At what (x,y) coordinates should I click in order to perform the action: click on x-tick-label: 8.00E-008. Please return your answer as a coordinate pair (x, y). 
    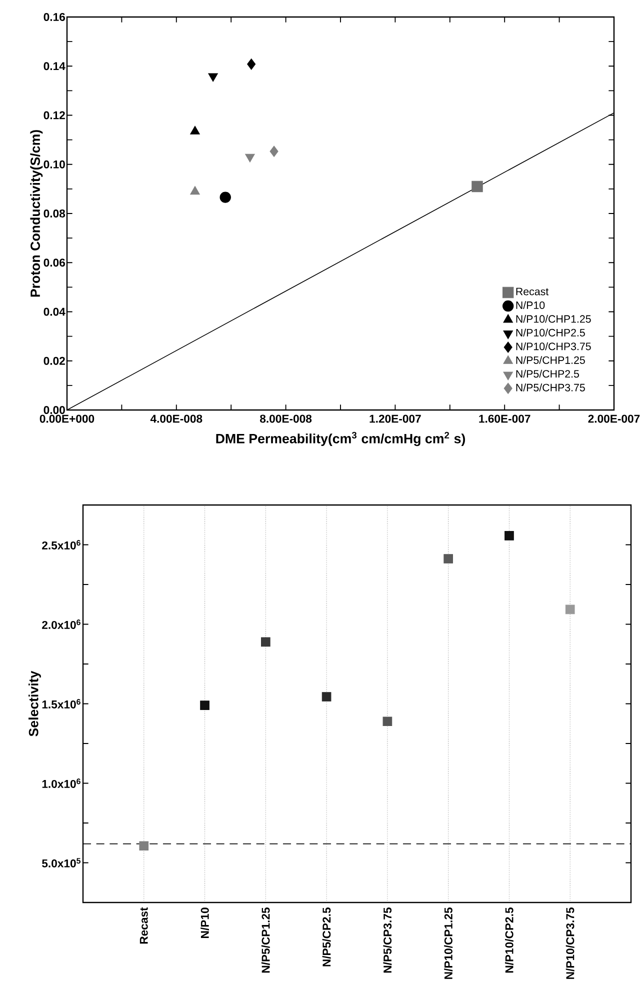
    Looking at the image, I should click on (286, 418).